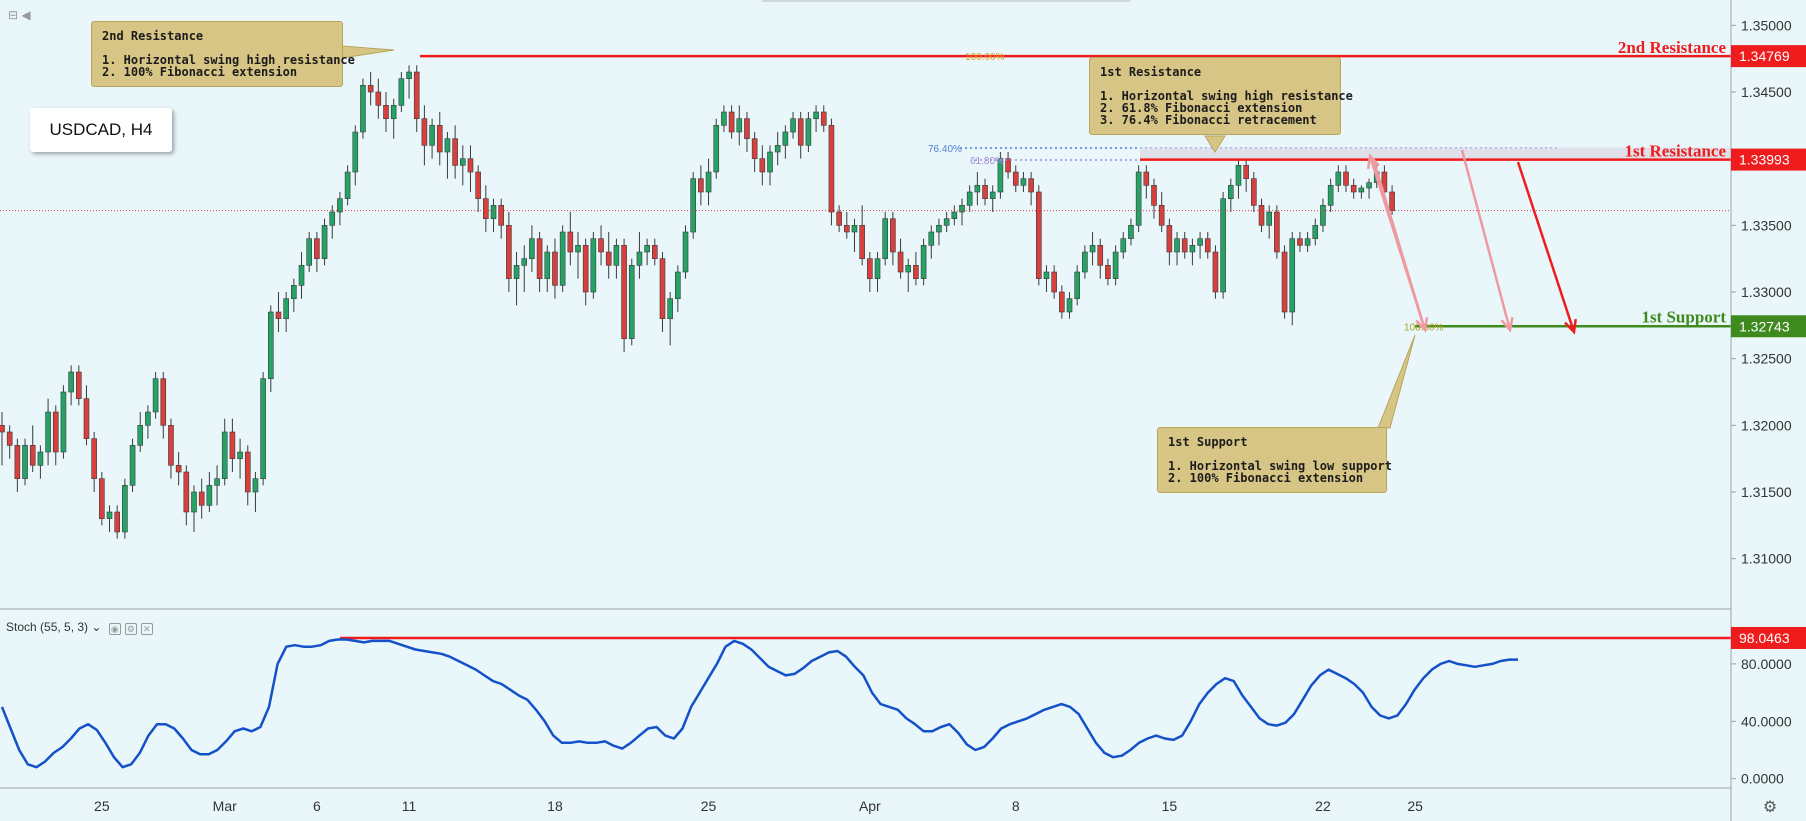 The image size is (1806, 821). Describe the element at coordinates (987, 161) in the screenshot. I see `fib-level-label: 61.80%` at that location.